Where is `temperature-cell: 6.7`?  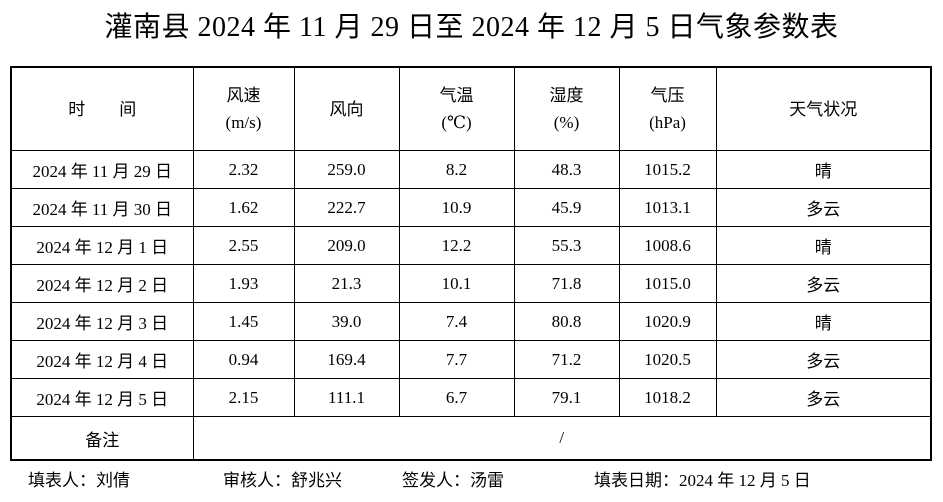 temperature-cell: 6.7 is located at coordinates (456, 397).